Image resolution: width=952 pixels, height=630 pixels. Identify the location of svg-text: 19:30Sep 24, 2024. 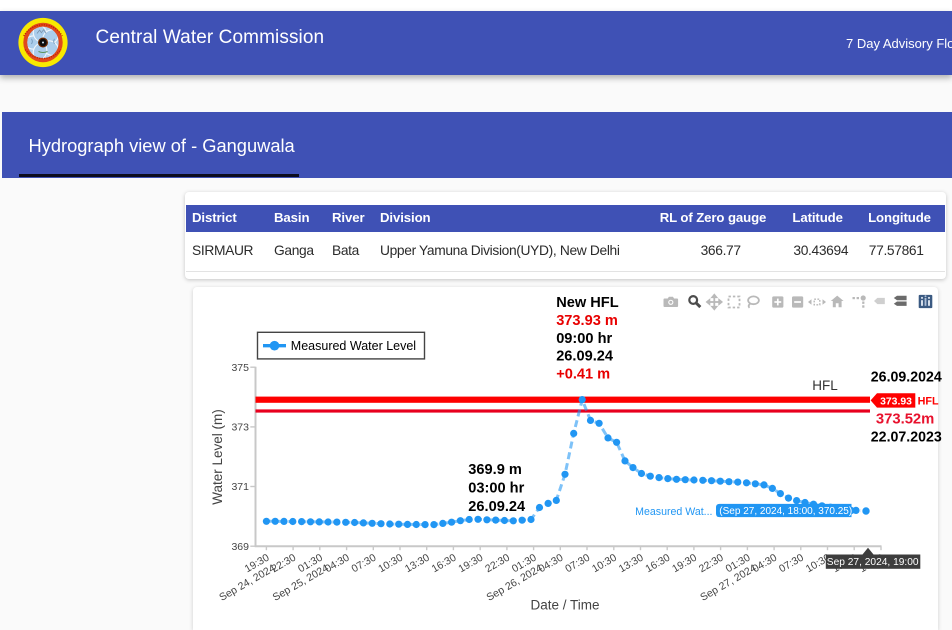
(244, 578).